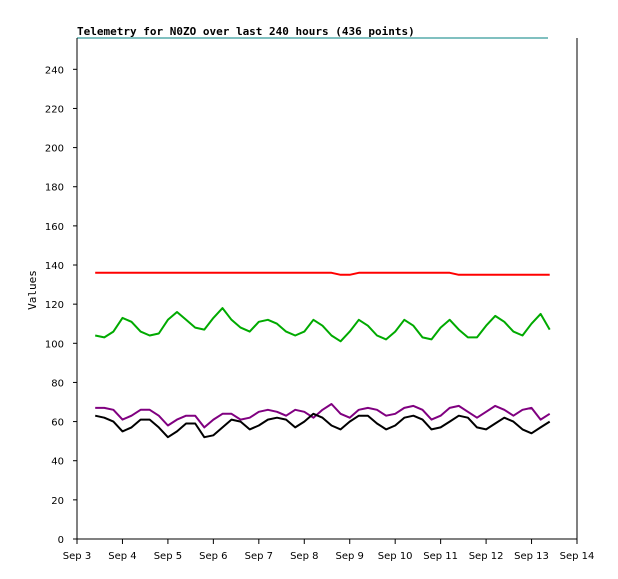 This screenshot has width=618, height=579. What do you see at coordinates (213, 556) in the screenshot?
I see `x-tick-label: Sep 6` at bounding box center [213, 556].